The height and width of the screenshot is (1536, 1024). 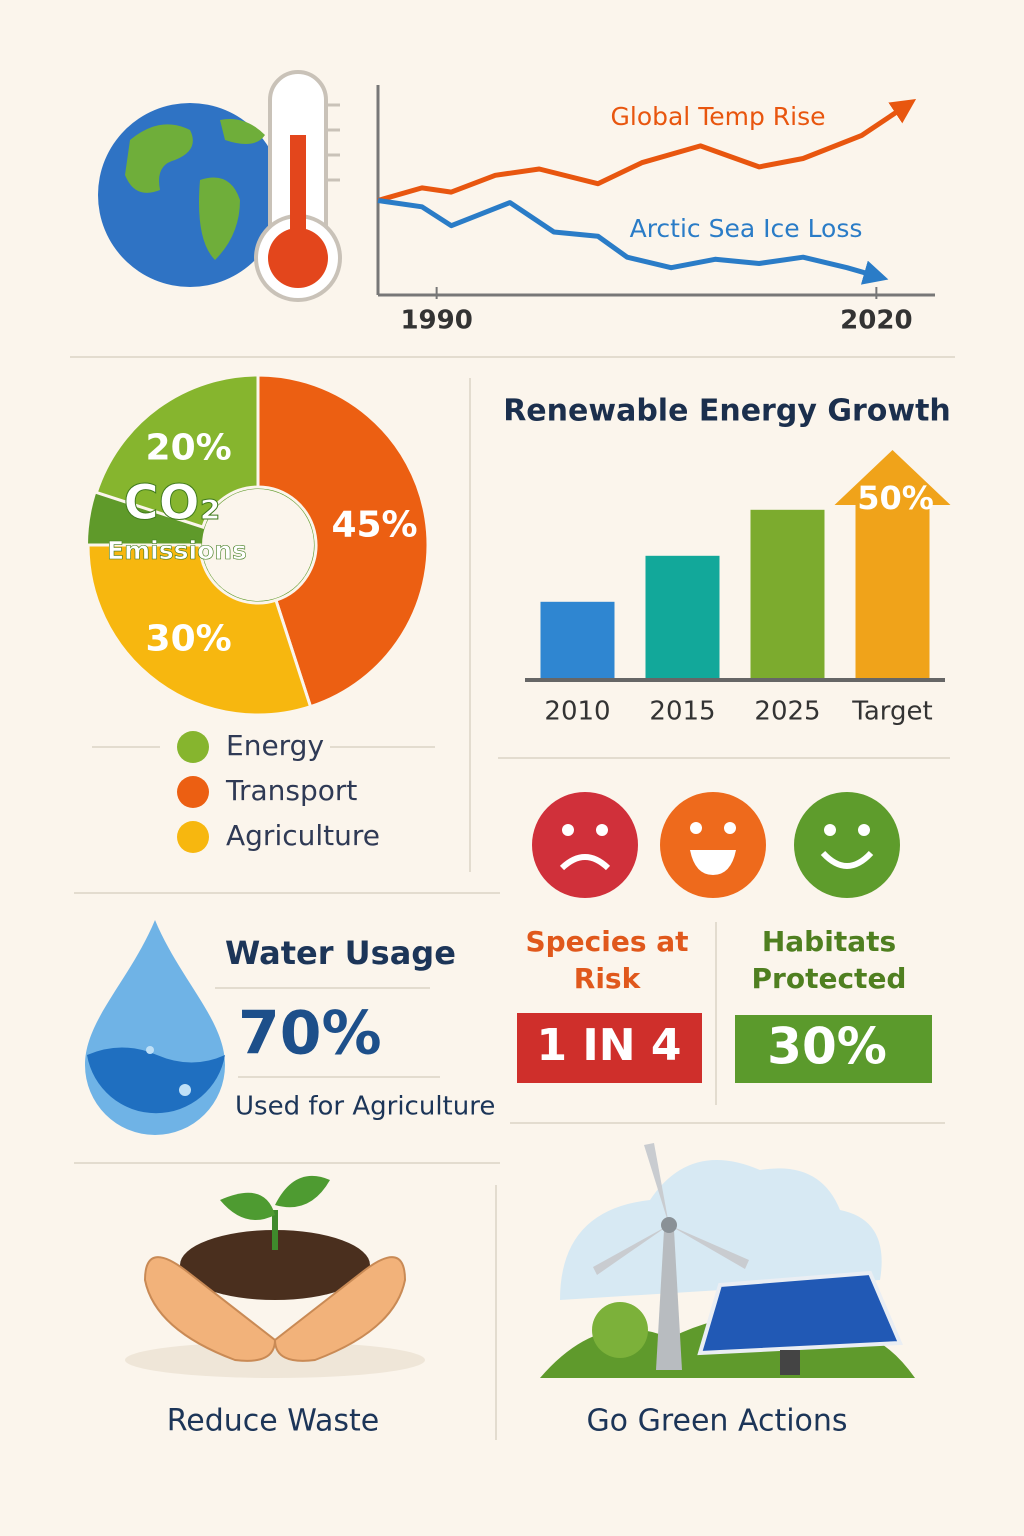 I want to click on habitats-value: 30%, so click(x=827, y=1047).